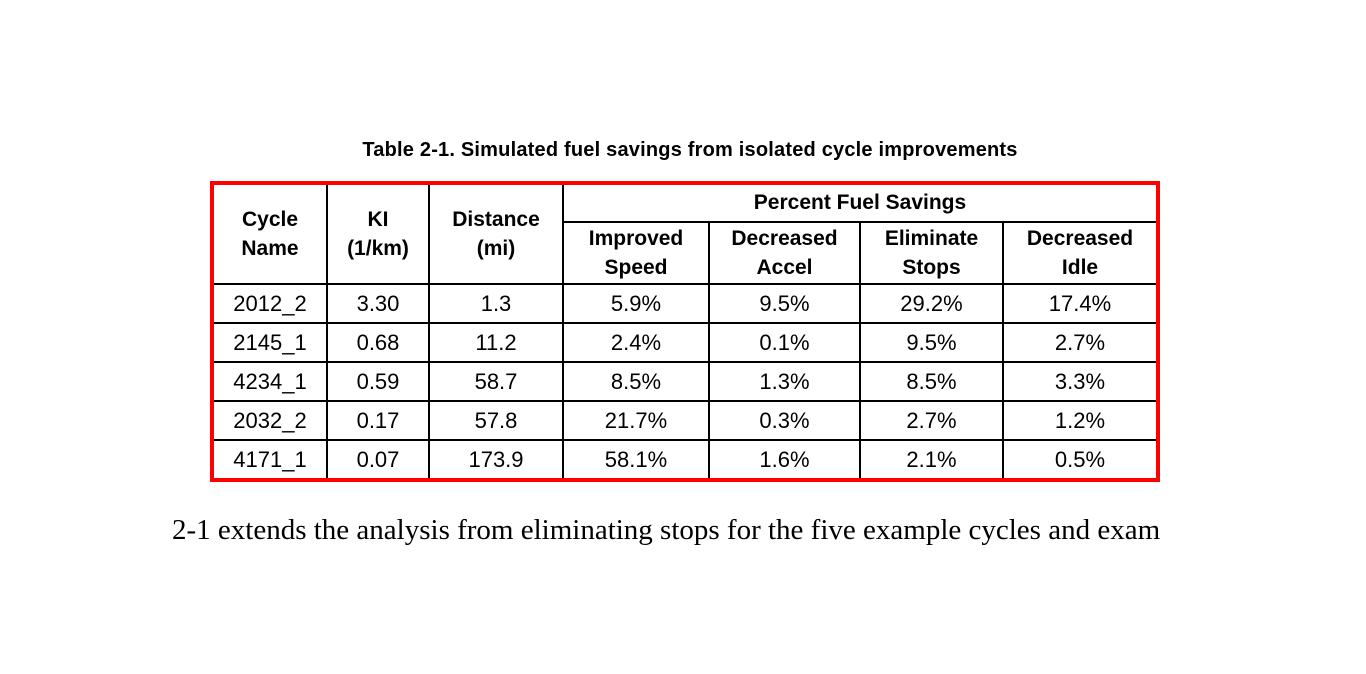  What do you see at coordinates (784, 420) in the screenshot?
I see `table-cell: 0.3%` at bounding box center [784, 420].